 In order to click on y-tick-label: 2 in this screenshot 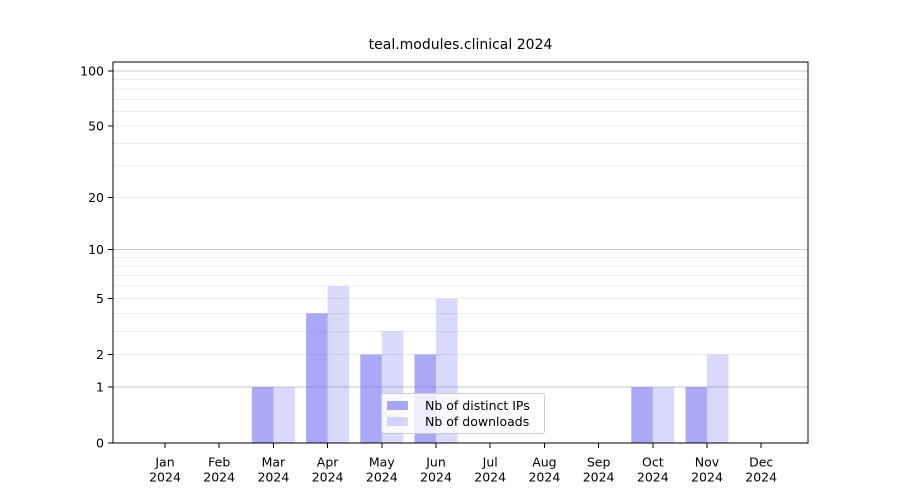, I will do `click(100, 354)`.